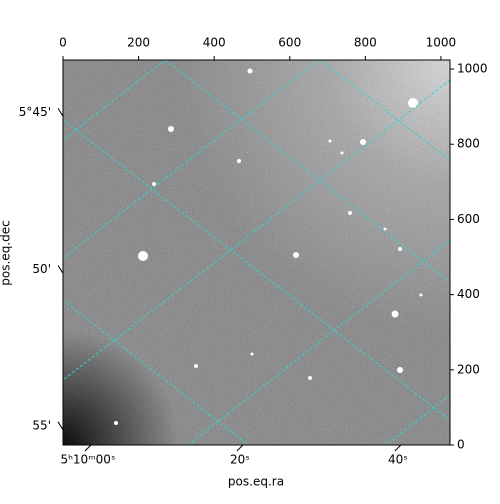 The height and width of the screenshot is (504, 500). Describe the element at coordinates (214, 43) in the screenshot. I see `top-tick-label: 400` at that location.